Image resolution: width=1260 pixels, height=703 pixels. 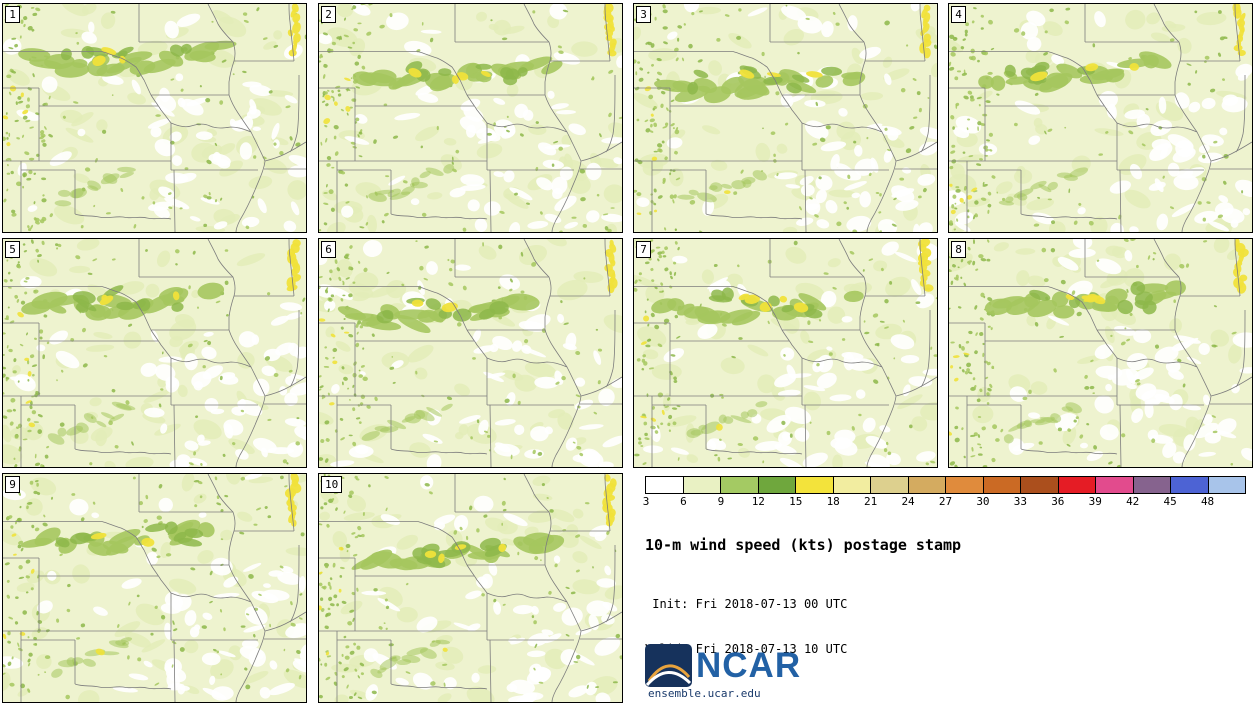 I want to click on ensemble-member-panel: 6, so click(x=470, y=353).